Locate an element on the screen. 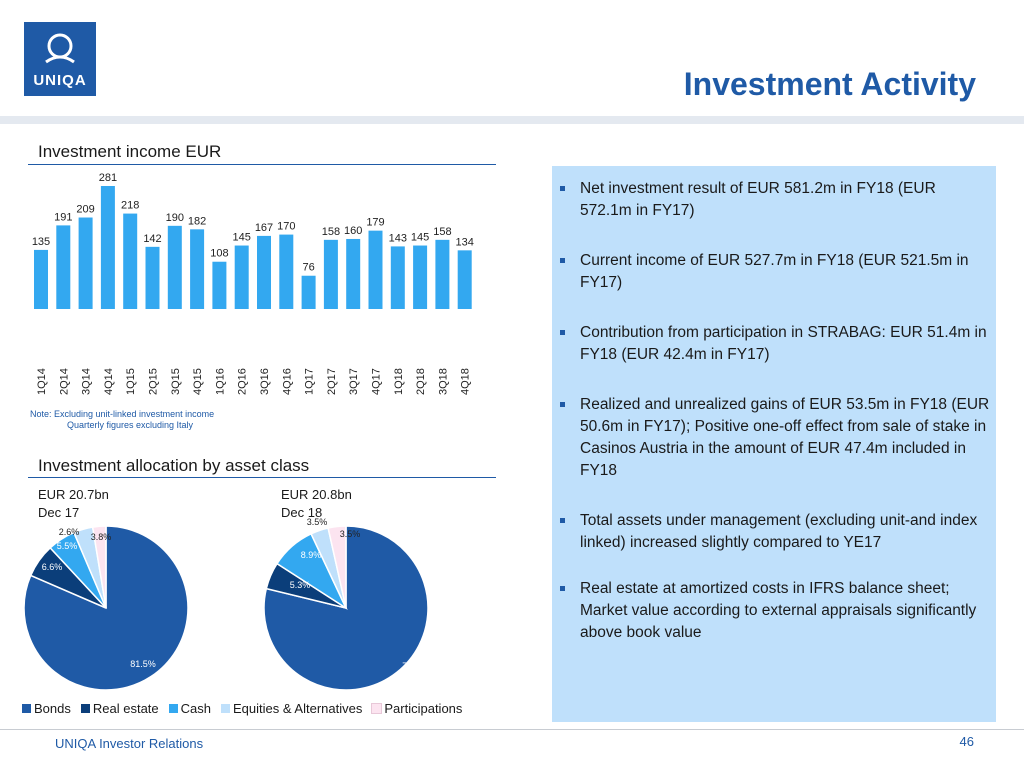 The image size is (1024, 768). x-tick-label: 3Q16 is located at coordinates (265, 381).